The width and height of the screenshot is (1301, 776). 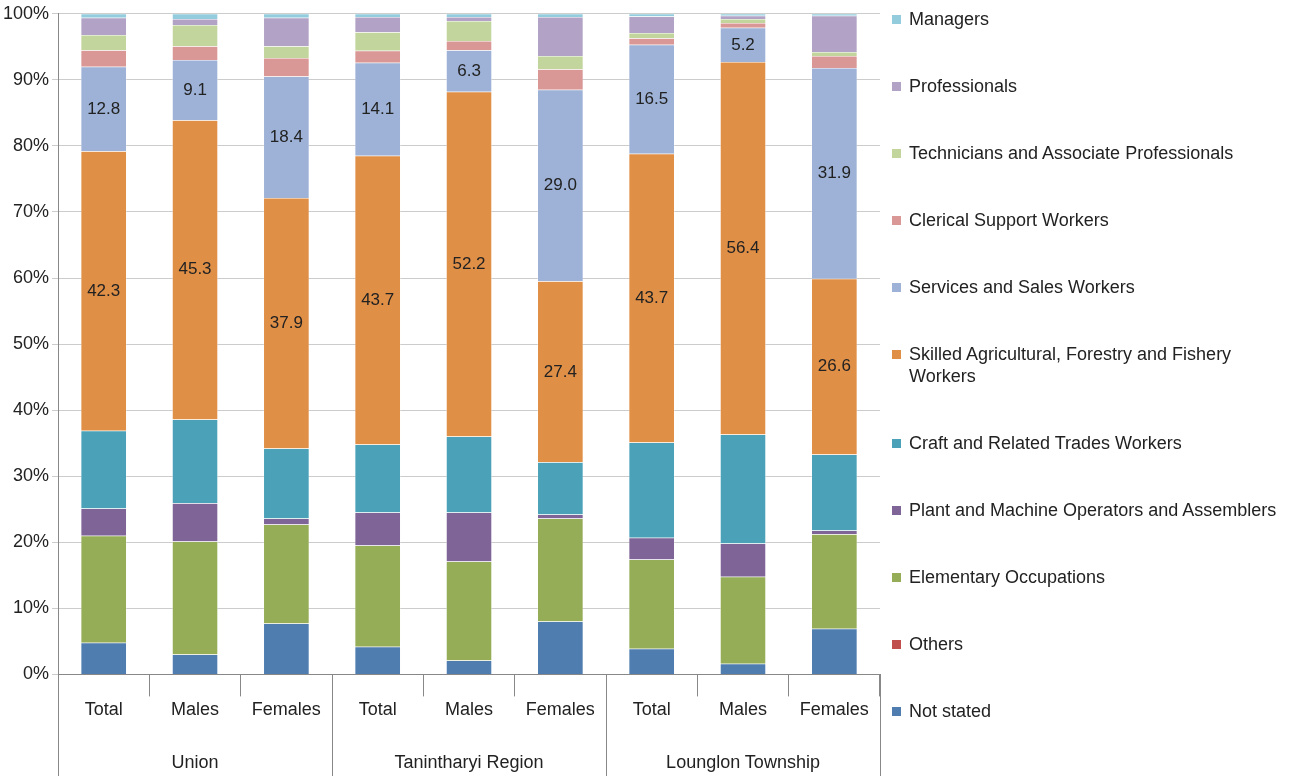 What do you see at coordinates (1071, 153) in the screenshot?
I see `legend-label: Technicians and Associate Professionals` at bounding box center [1071, 153].